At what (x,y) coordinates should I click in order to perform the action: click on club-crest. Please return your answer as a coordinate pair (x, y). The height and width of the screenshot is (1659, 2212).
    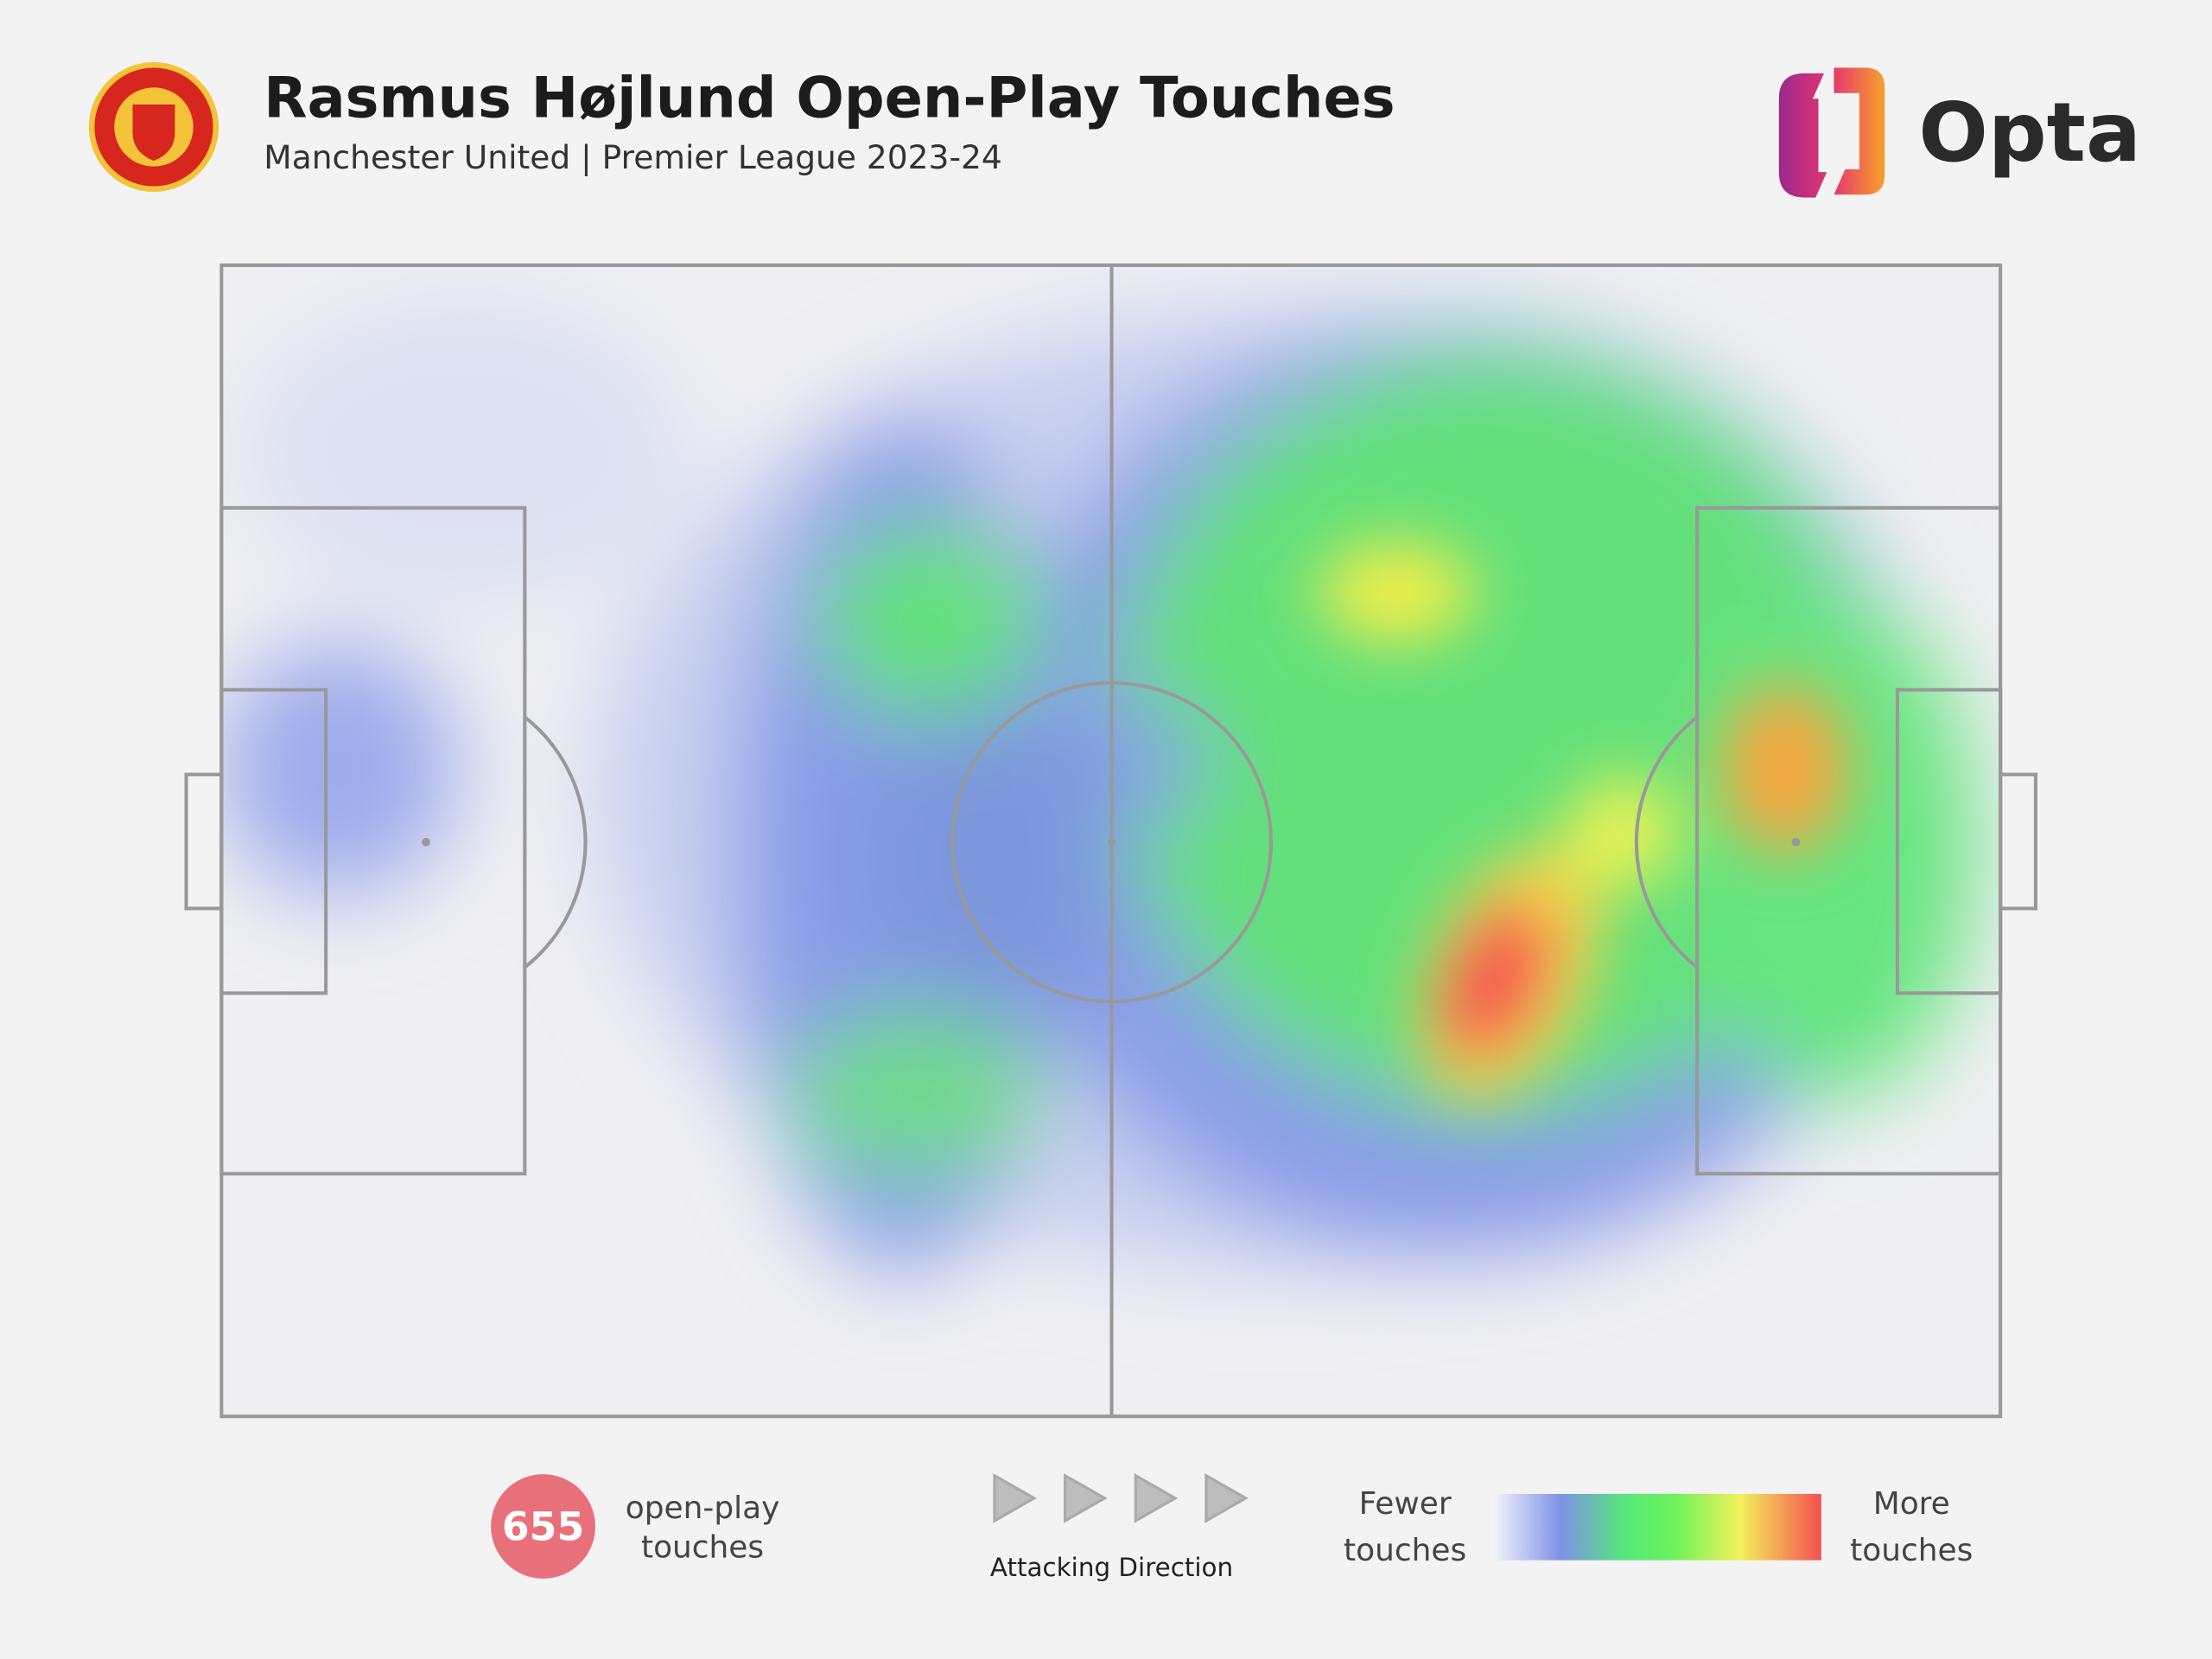
    Looking at the image, I should click on (153, 127).